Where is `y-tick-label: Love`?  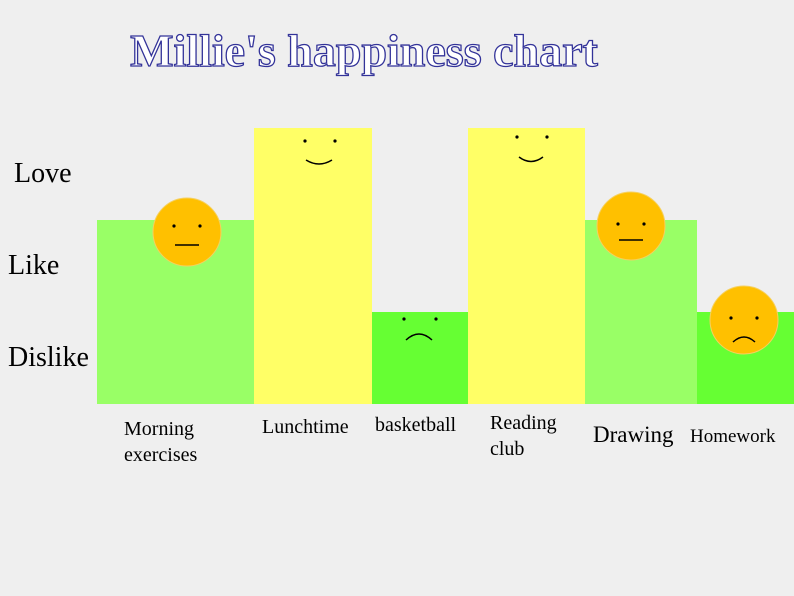 y-tick-label: Love is located at coordinates (43, 173).